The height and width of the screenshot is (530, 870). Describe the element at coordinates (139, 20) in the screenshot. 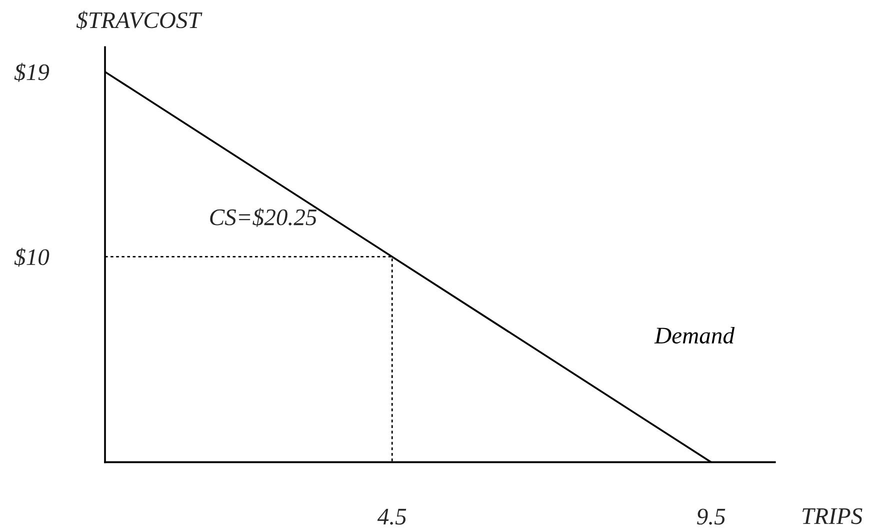

I see `y-axis-title: $TRAVCOST` at that location.